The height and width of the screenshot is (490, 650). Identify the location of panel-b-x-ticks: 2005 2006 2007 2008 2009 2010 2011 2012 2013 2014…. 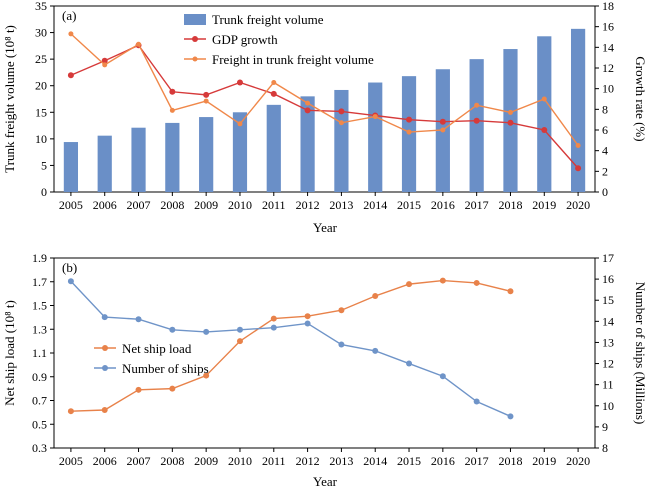
(324, 458).